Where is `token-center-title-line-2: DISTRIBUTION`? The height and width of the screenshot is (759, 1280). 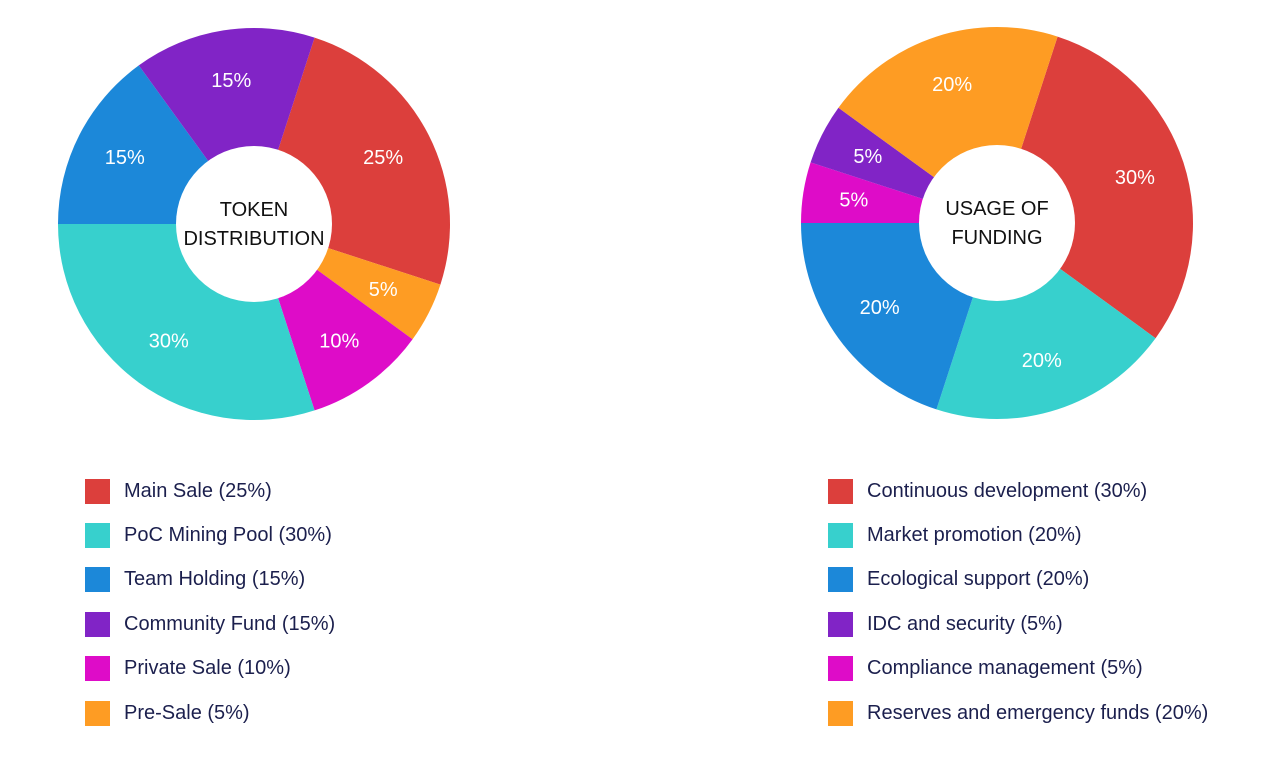
token-center-title-line-2: DISTRIBUTION is located at coordinates (253, 239).